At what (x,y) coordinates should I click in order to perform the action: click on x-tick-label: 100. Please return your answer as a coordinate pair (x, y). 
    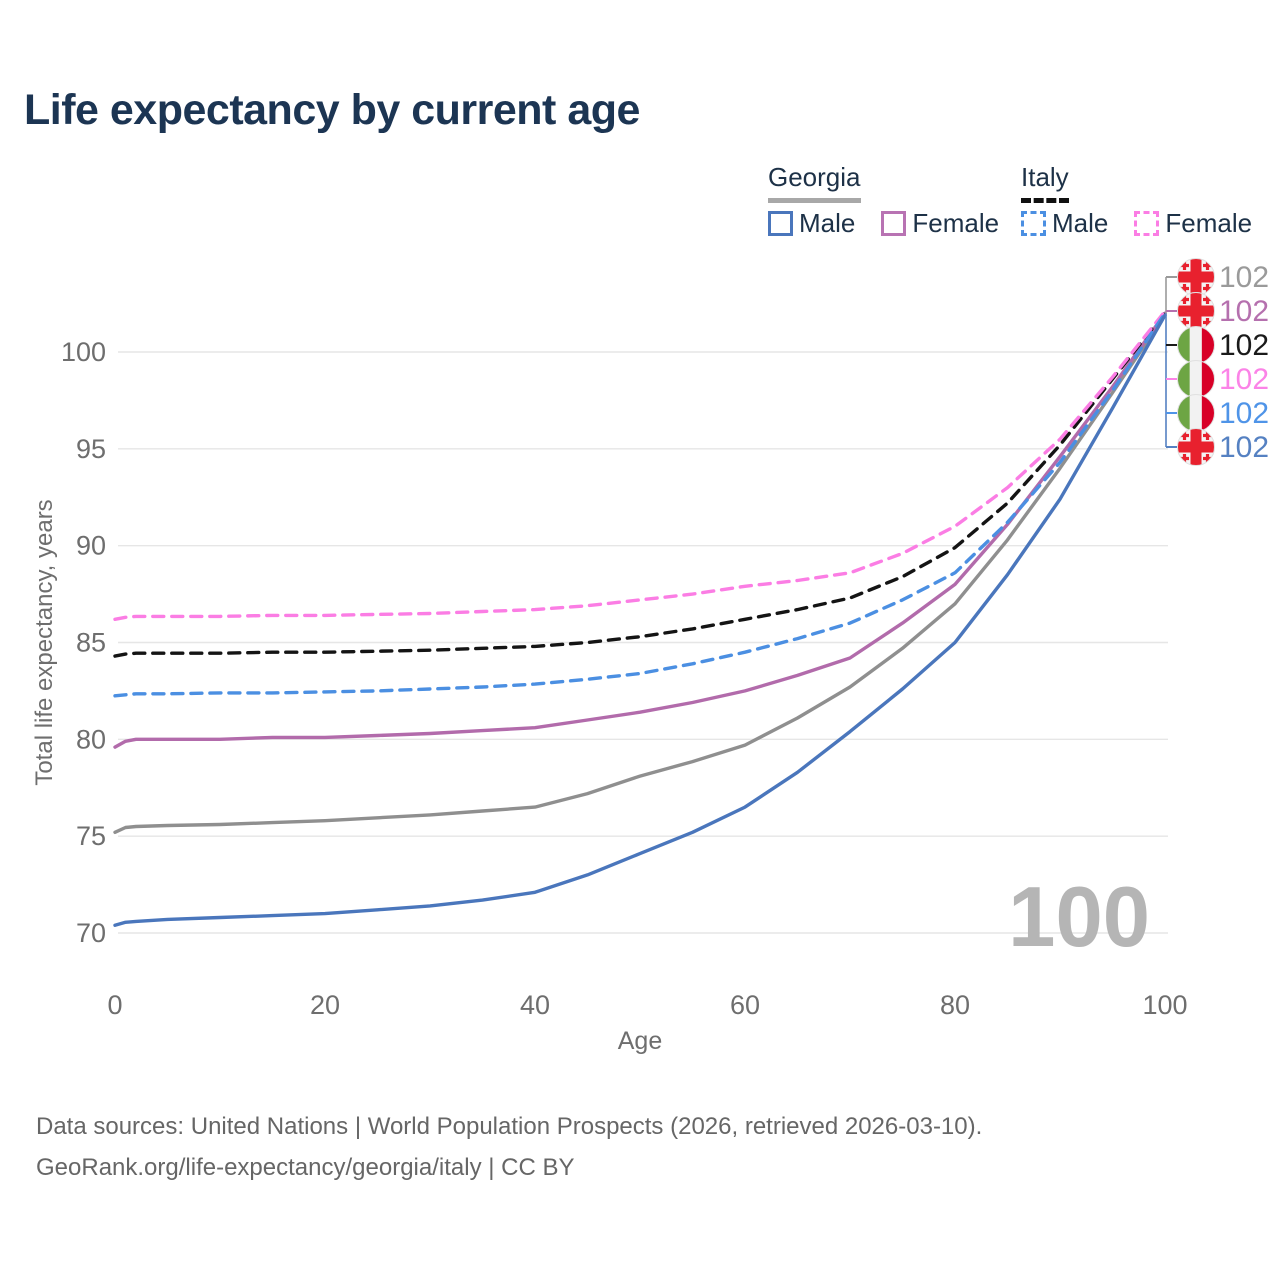
    Looking at the image, I should click on (1164, 1005).